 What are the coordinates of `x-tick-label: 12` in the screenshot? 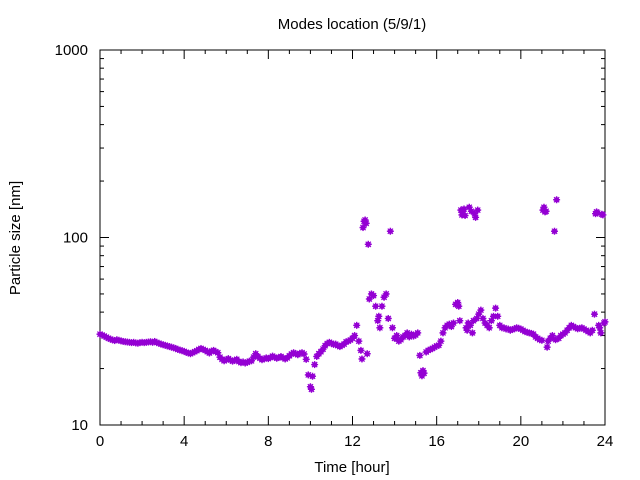 It's located at (352, 441).